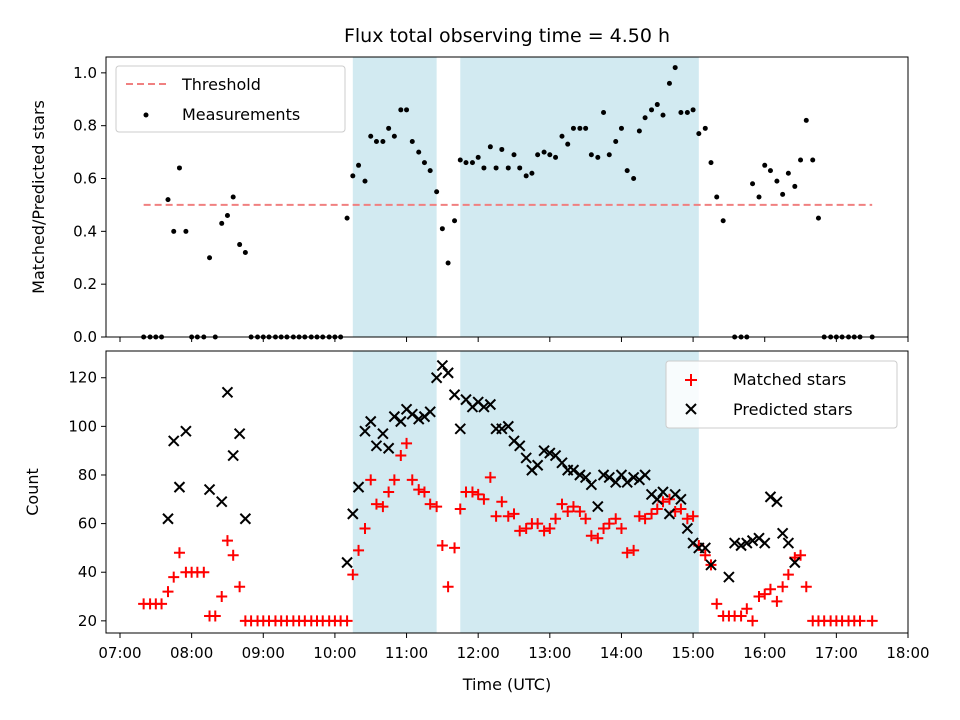  I want to click on bottom-y-tick-label: 60, so click(87, 524).